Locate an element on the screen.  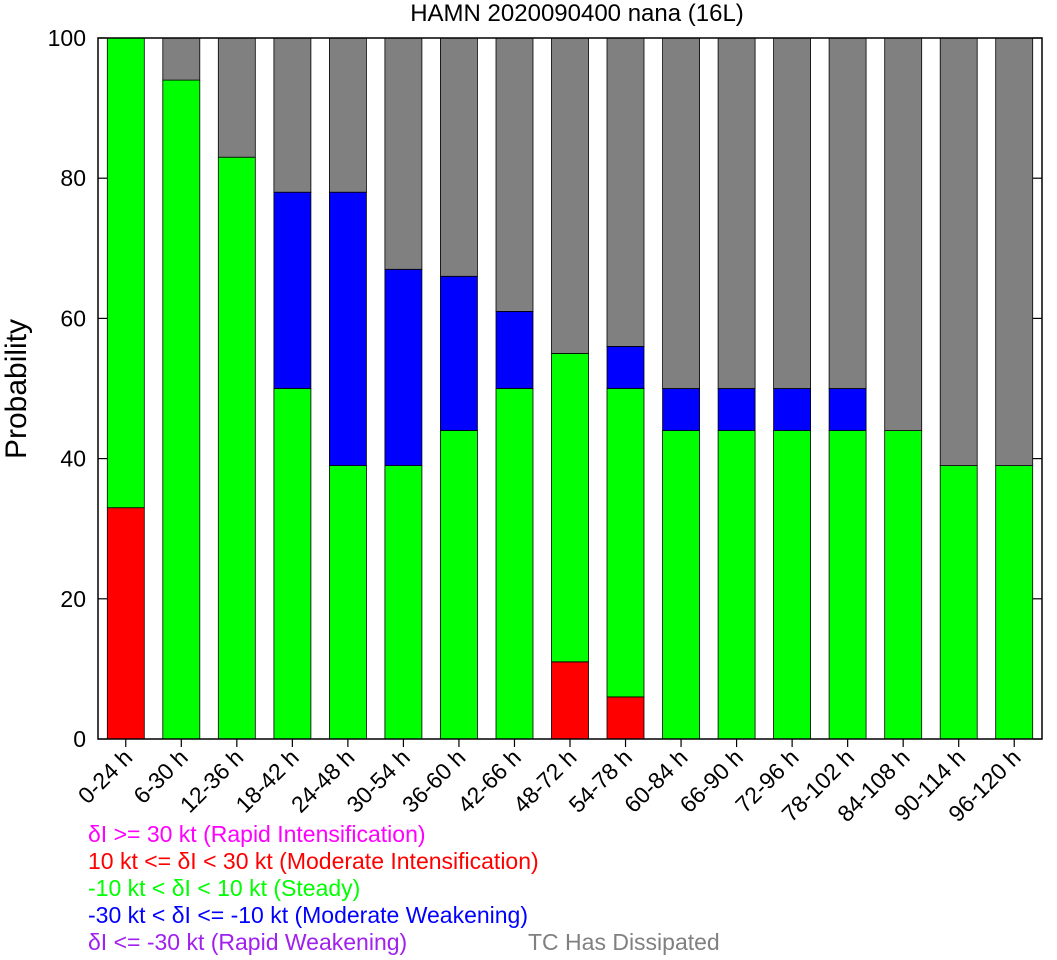
bar-6-30-h-tc-has-dissipated is located at coordinates (181, 59).